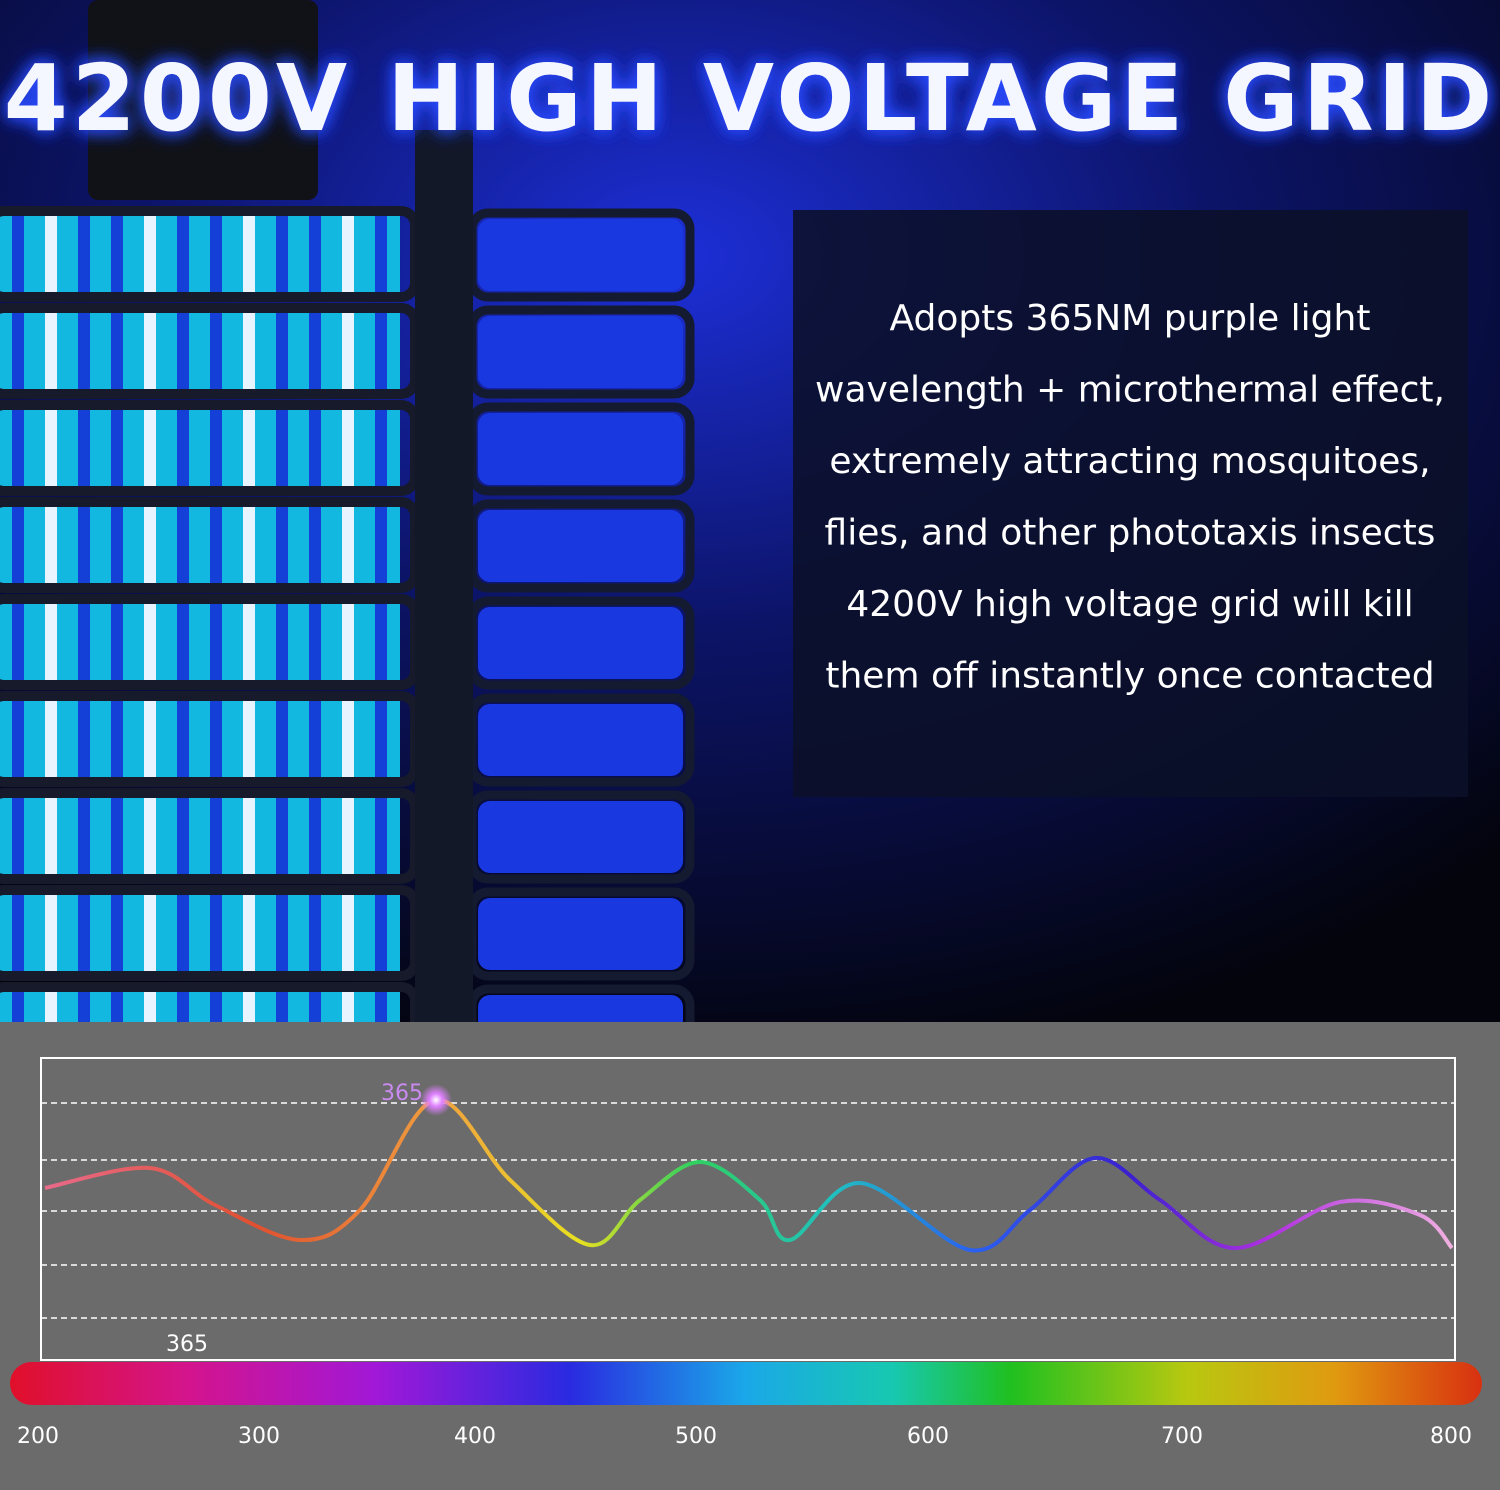 This screenshot has height=1490, width=1500. What do you see at coordinates (475, 1436) in the screenshot?
I see `tick-label: 400` at bounding box center [475, 1436].